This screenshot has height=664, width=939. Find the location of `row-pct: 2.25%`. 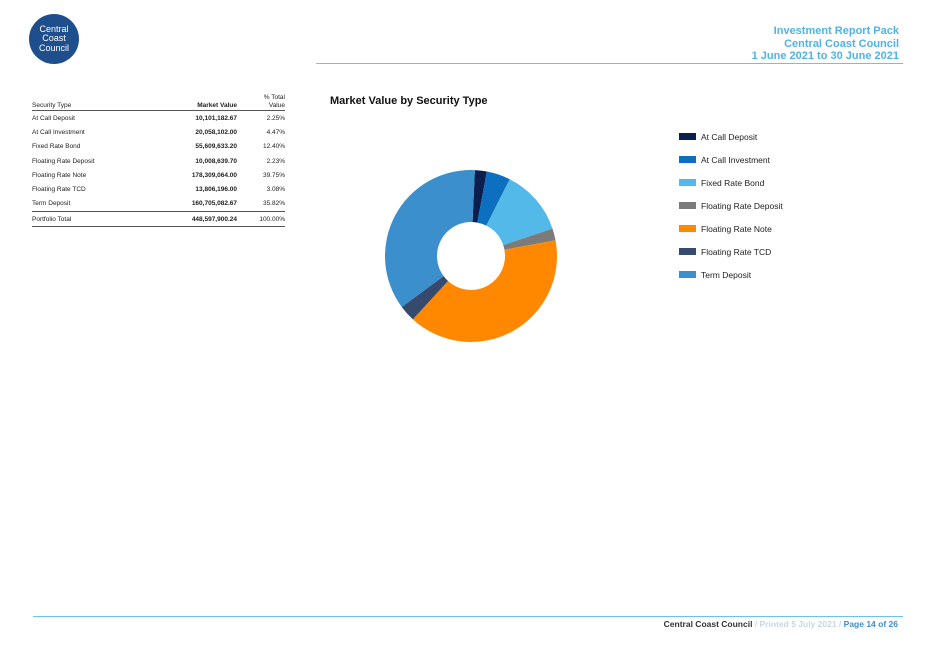

row-pct: 2.25% is located at coordinates (275, 118).